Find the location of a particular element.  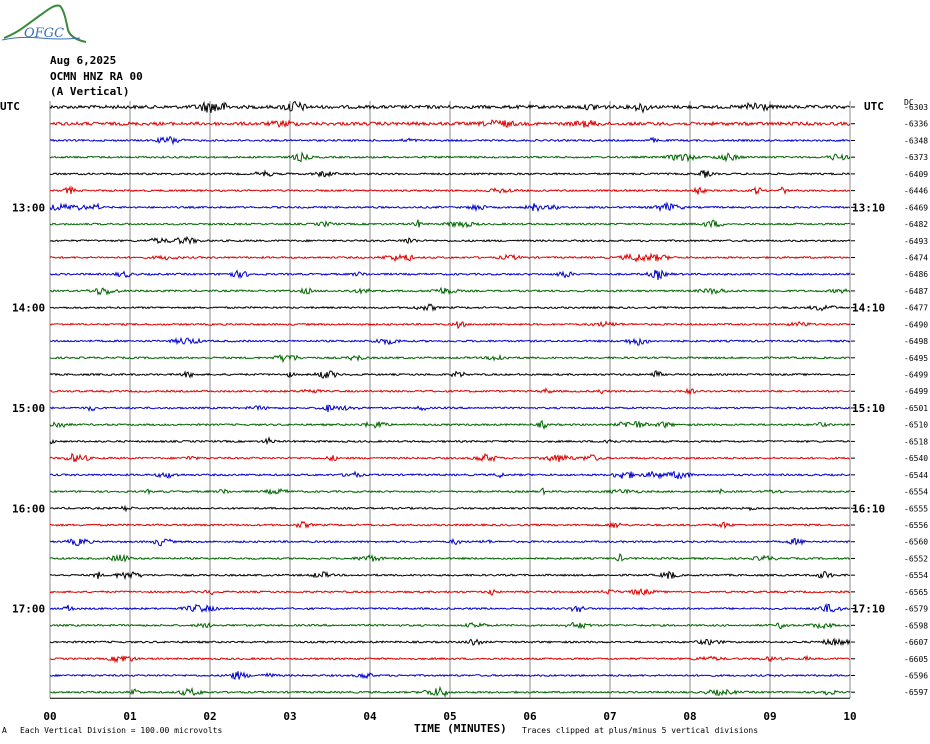

trace-offset-label: -6597 is located at coordinates (916, 692).